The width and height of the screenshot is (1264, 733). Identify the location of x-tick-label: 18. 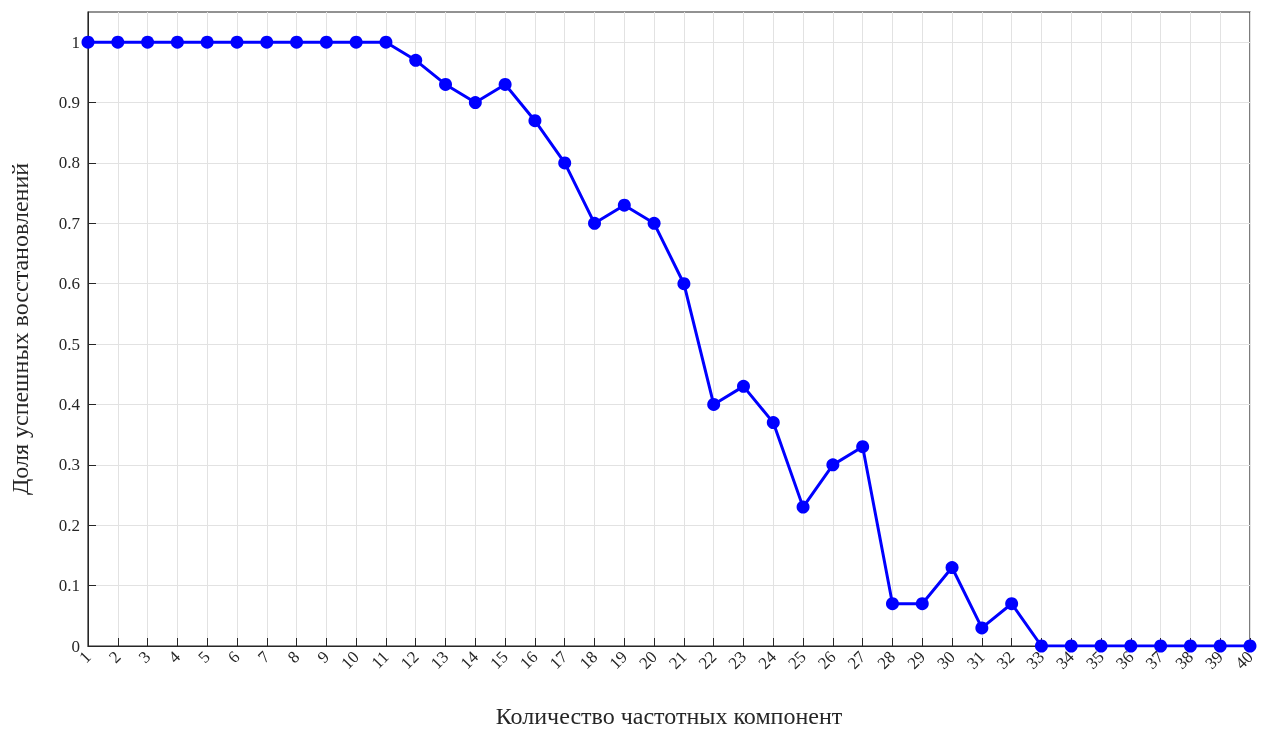
(588, 660).